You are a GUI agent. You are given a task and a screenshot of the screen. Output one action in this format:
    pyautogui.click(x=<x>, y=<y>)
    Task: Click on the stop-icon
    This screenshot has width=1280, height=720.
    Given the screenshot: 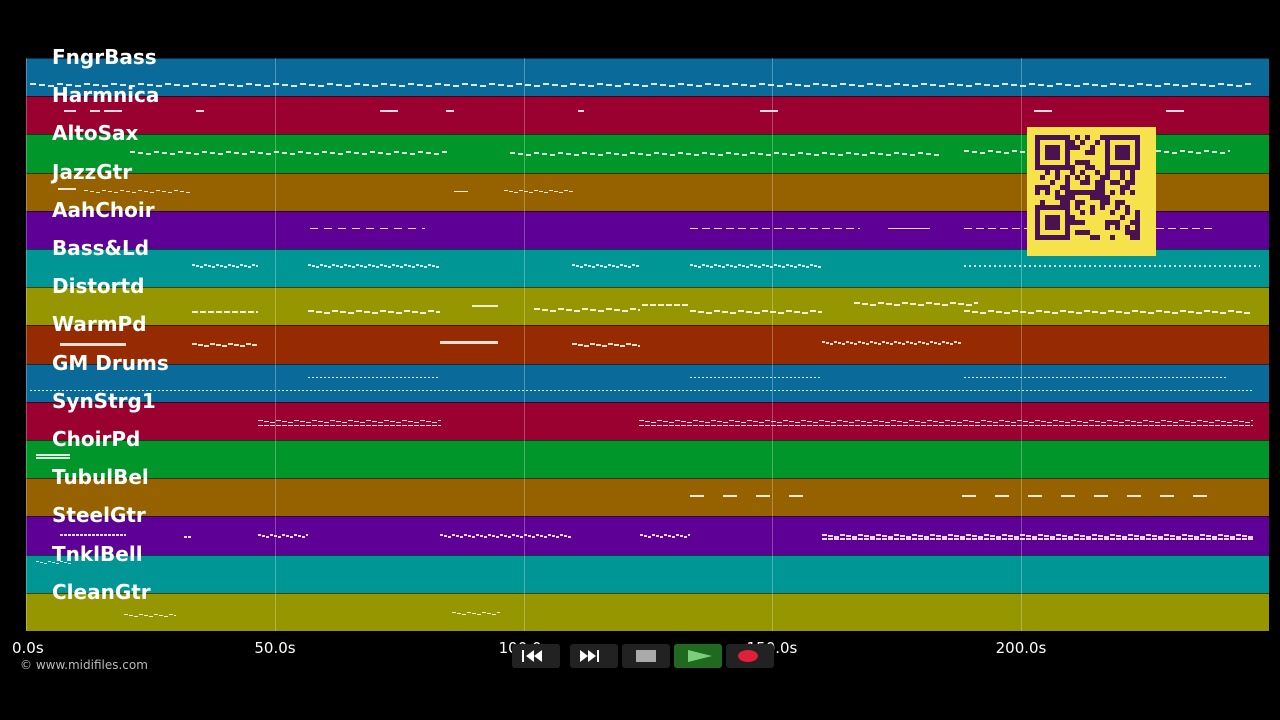 What is the action you would take?
    pyautogui.click(x=646, y=656)
    